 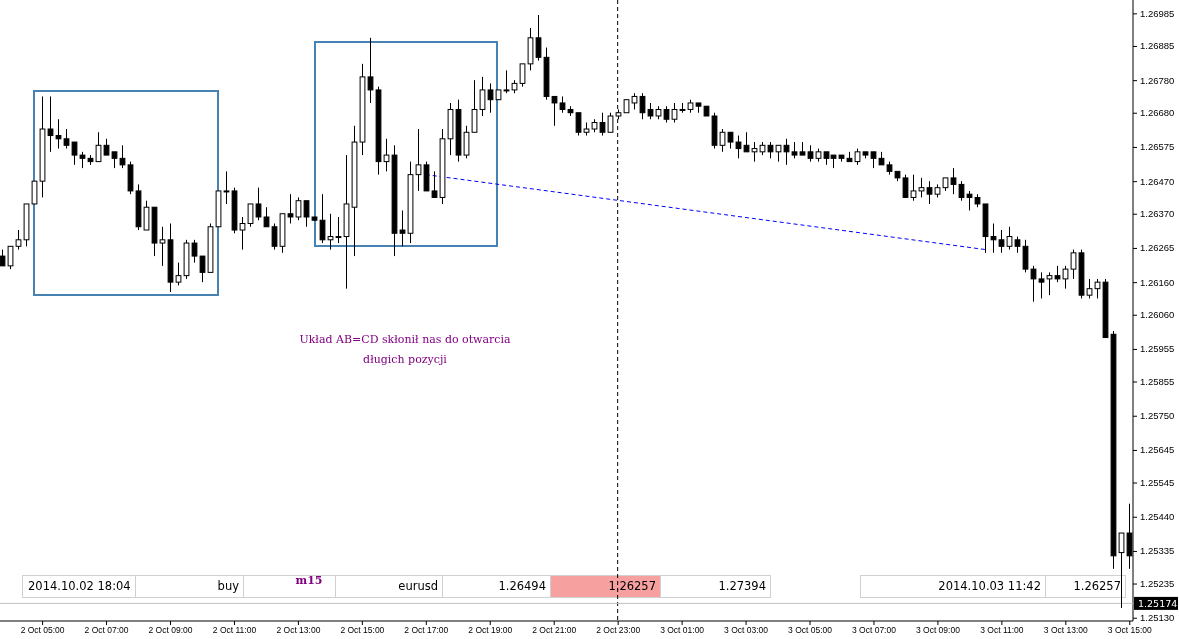 What do you see at coordinates (170, 630) in the screenshot?
I see `x-tick-label: 2 Oct 09:00` at bounding box center [170, 630].